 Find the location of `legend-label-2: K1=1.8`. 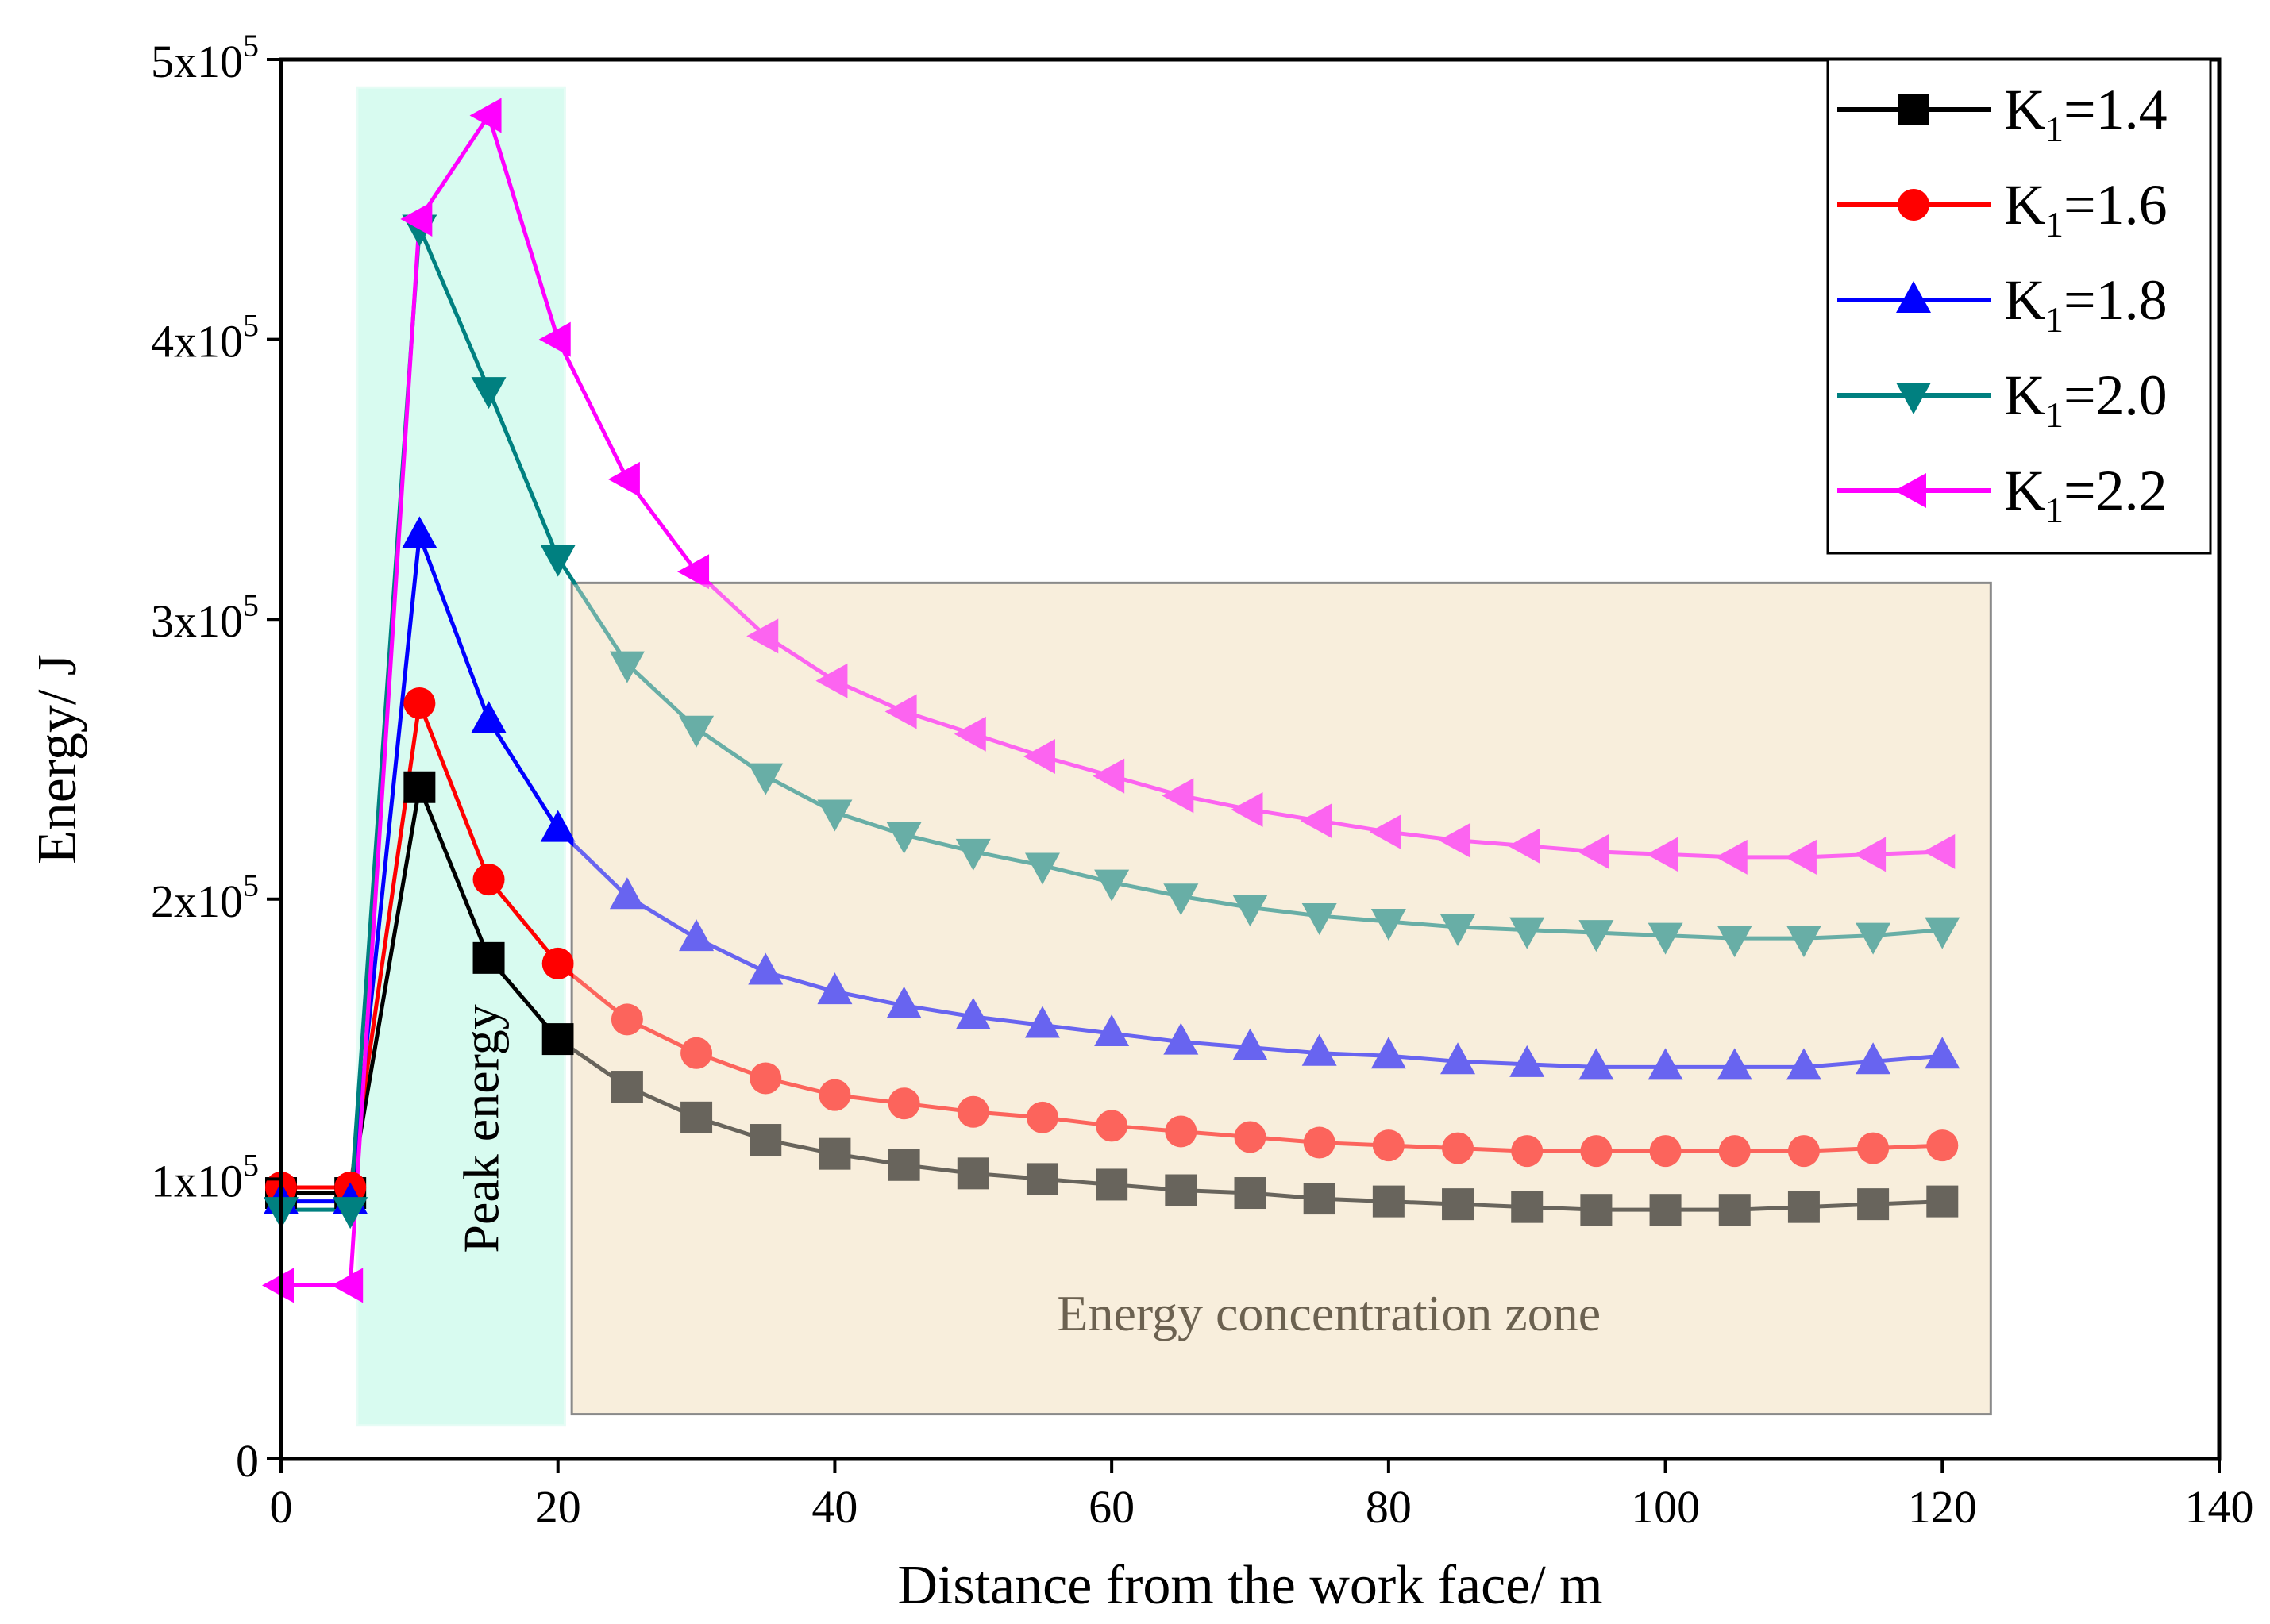

legend-label-2: K1=1.8 is located at coordinates (2086, 304).